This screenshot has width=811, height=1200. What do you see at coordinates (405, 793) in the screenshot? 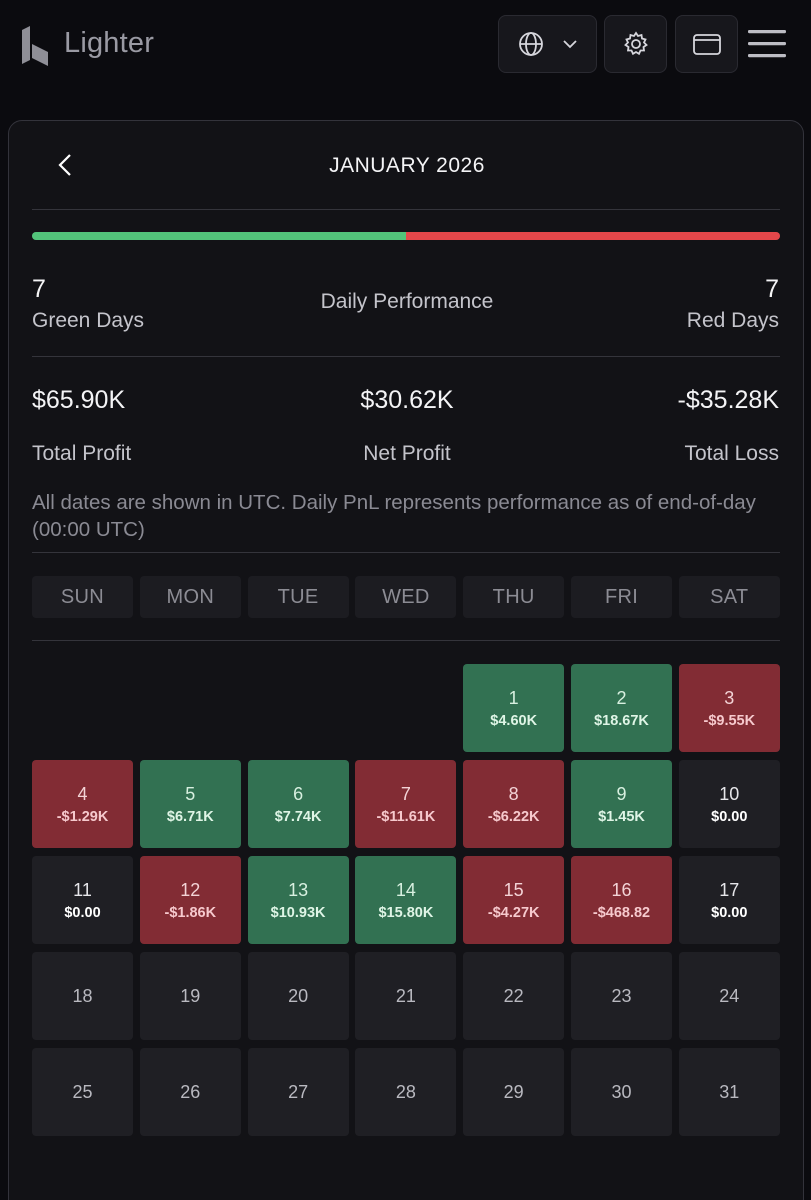
I see `day-number: 7` at bounding box center [405, 793].